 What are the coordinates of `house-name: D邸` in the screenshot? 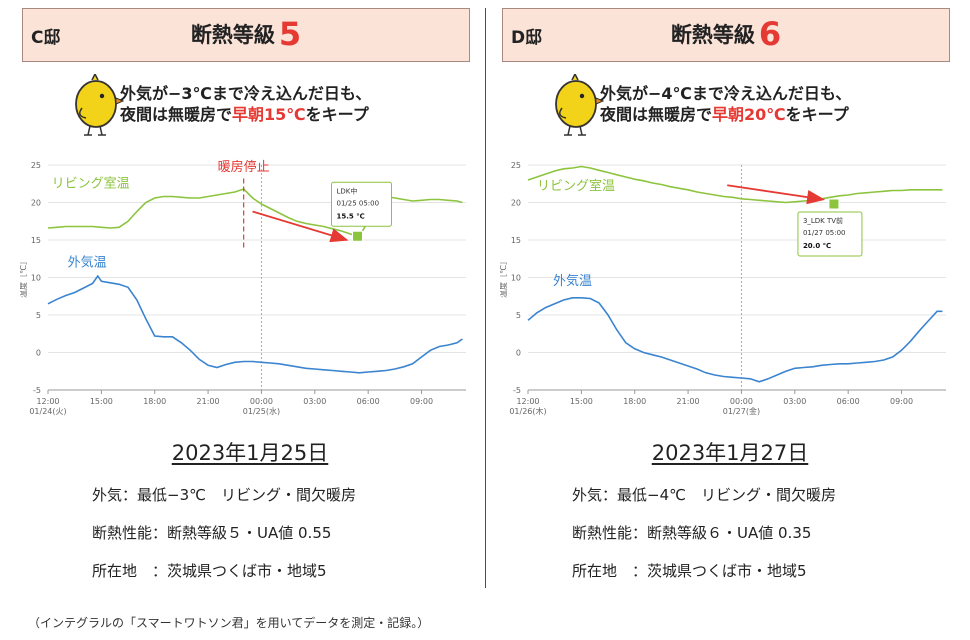 It's located at (527, 38).